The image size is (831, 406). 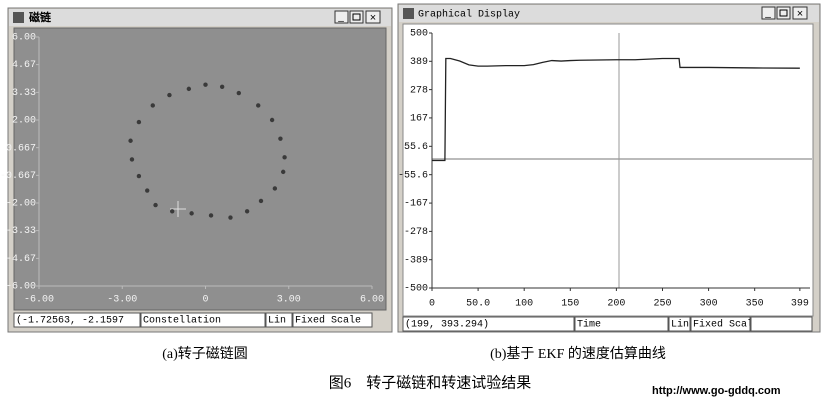 I want to click on status-text: (-1.72563, -2.1597, so click(x=70, y=321).